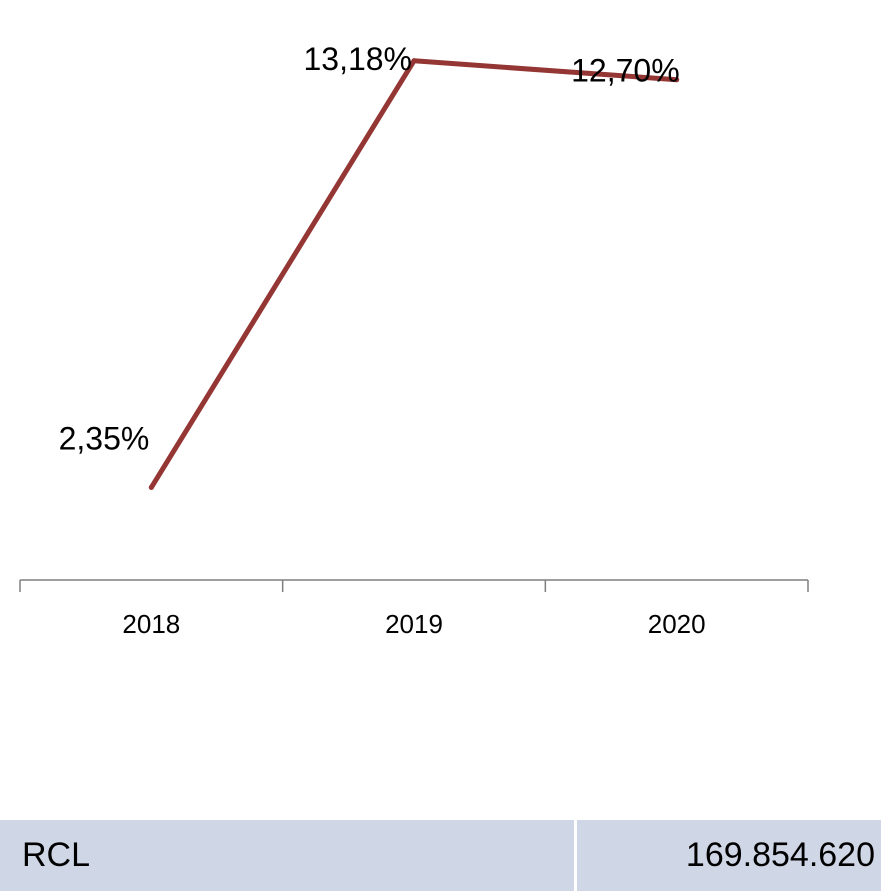  Describe the element at coordinates (104, 438) in the screenshot. I see `data-label-2018: 2,35%` at that location.